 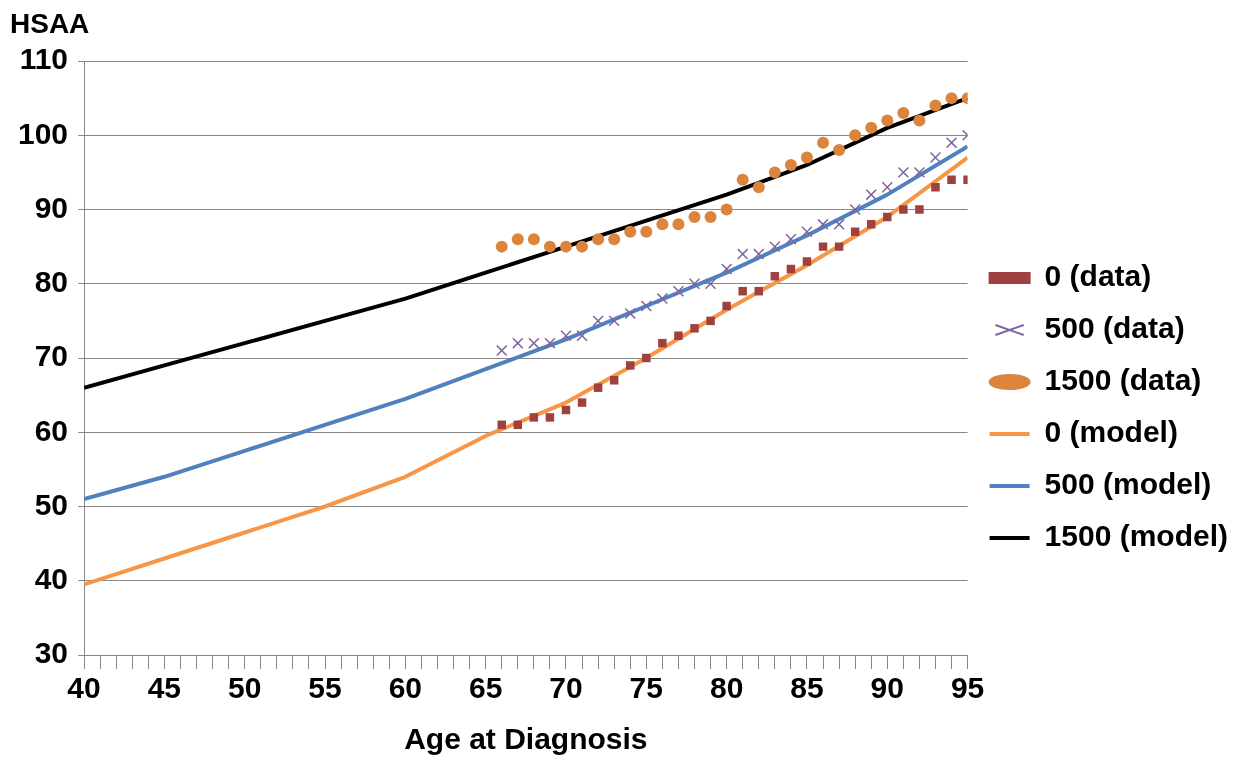 I want to click on y-axis-title: HSAA, so click(x=50, y=24).